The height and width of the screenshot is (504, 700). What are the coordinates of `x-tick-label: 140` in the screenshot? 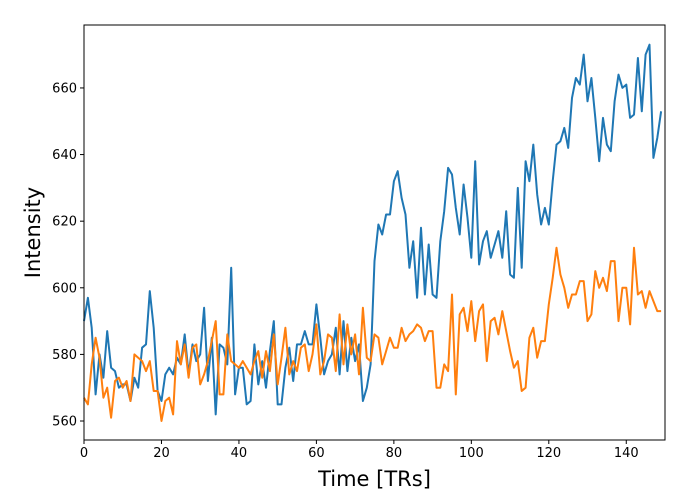 It's located at (626, 453).